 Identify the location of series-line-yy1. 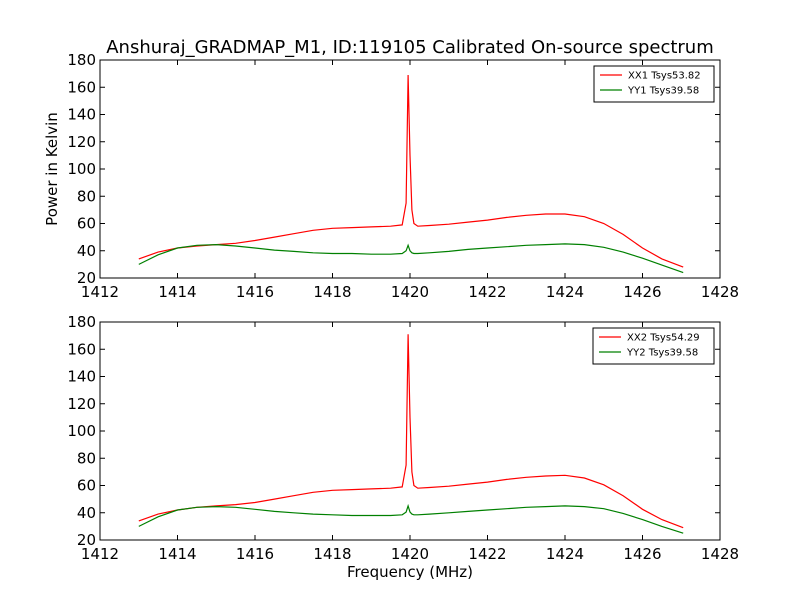
(411, 258).